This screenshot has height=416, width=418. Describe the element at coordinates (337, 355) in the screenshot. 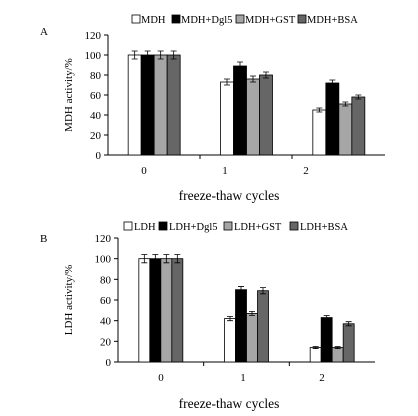

I see `bar-b-s2-c2` at that location.